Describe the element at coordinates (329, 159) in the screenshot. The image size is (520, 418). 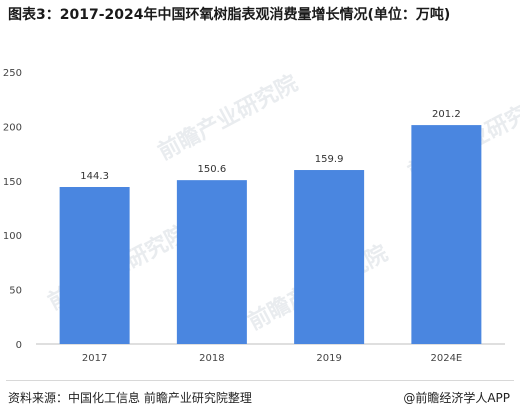
I see `data-label: 159.9` at that location.